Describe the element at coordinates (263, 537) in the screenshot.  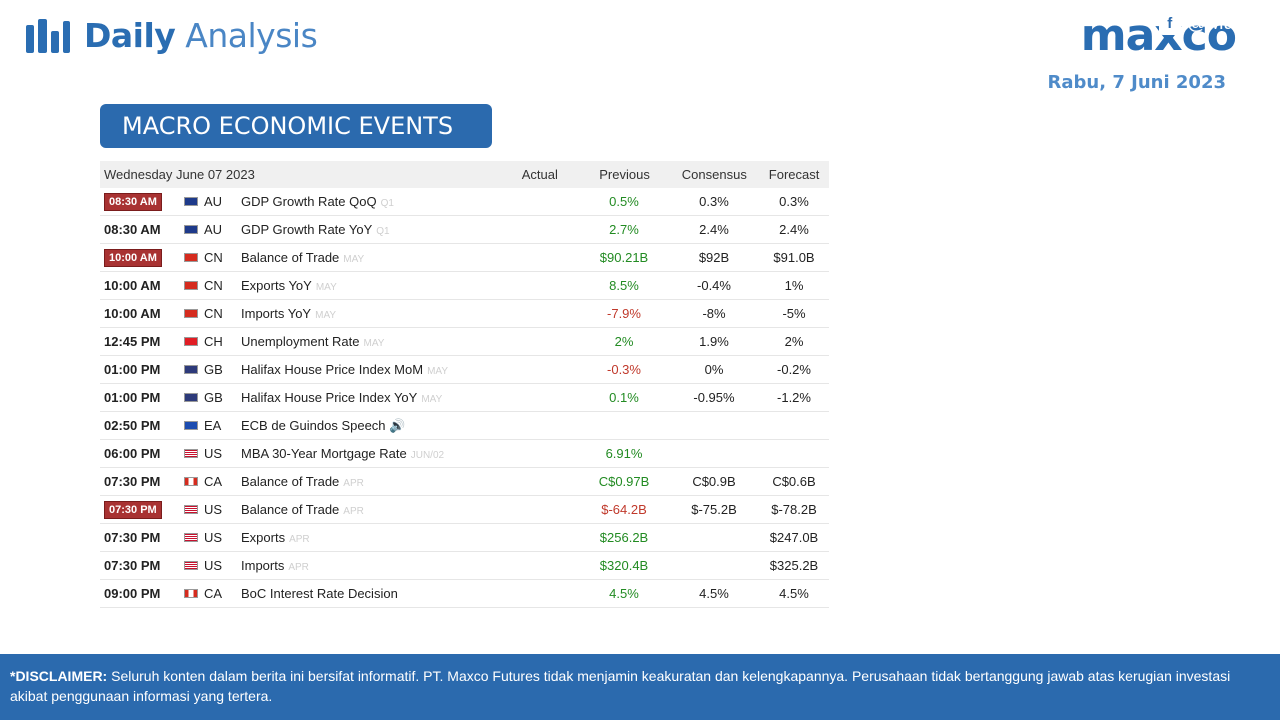
I see `event-name: Exports` at that location.